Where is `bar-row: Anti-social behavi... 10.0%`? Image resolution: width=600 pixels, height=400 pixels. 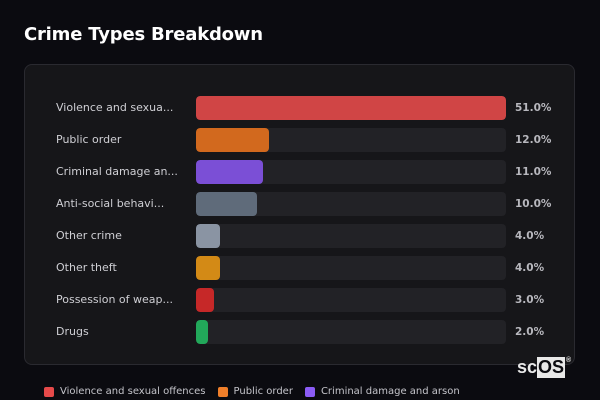
bar-row: Anti-social behavi... 10.0% is located at coordinates (299, 204).